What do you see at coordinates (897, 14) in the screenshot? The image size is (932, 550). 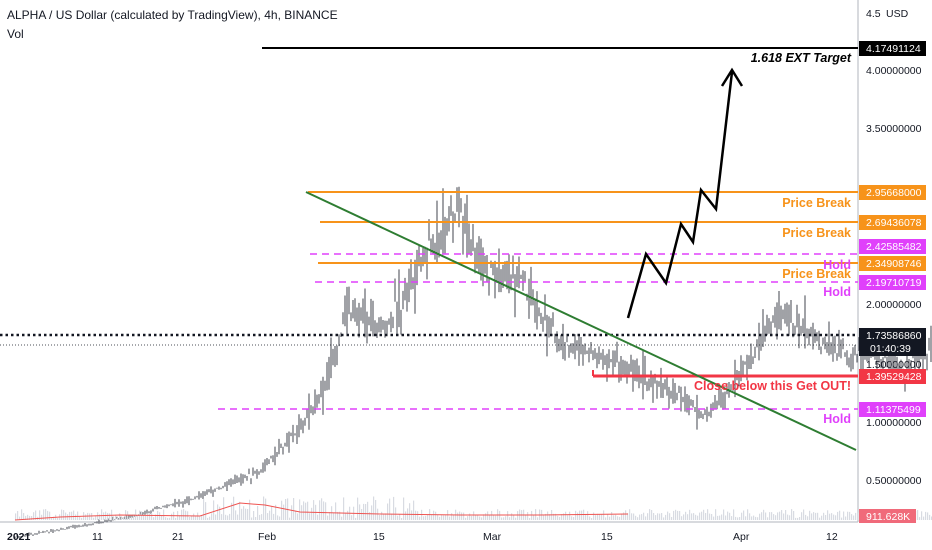 I see `currency-label: USD` at bounding box center [897, 14].